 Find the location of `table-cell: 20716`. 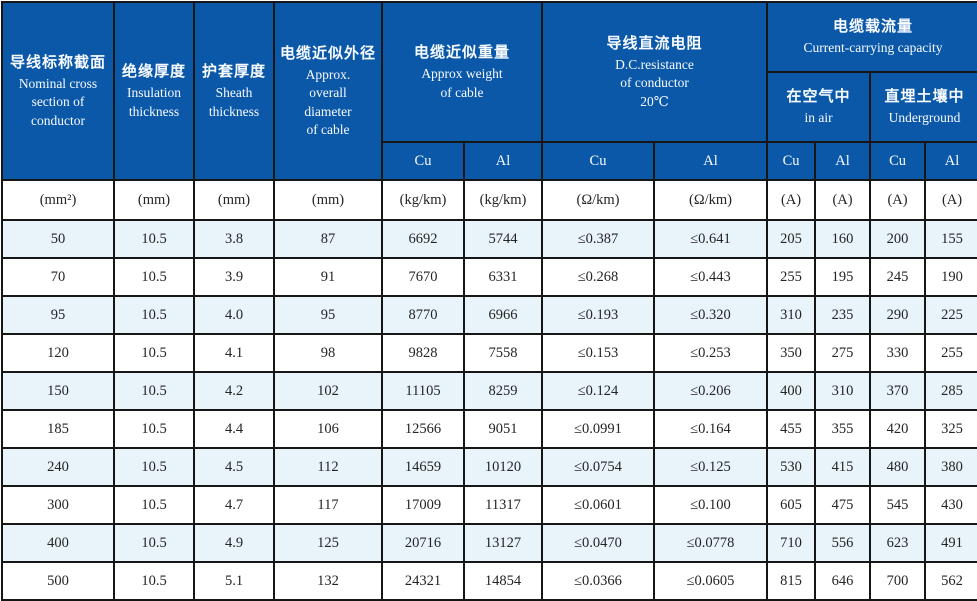

table-cell: 20716 is located at coordinates (423, 543).